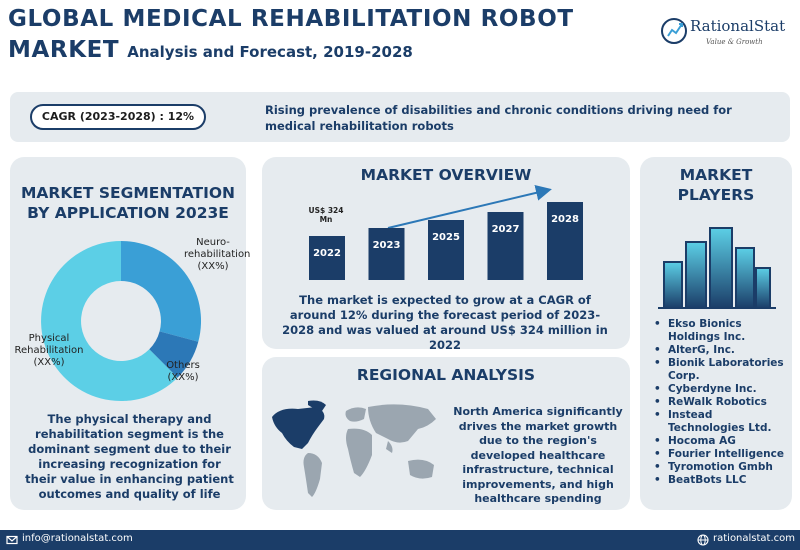 This screenshot has width=800, height=550. I want to click on label-physical: Physical Rehabilitation (XX%), so click(49, 350).